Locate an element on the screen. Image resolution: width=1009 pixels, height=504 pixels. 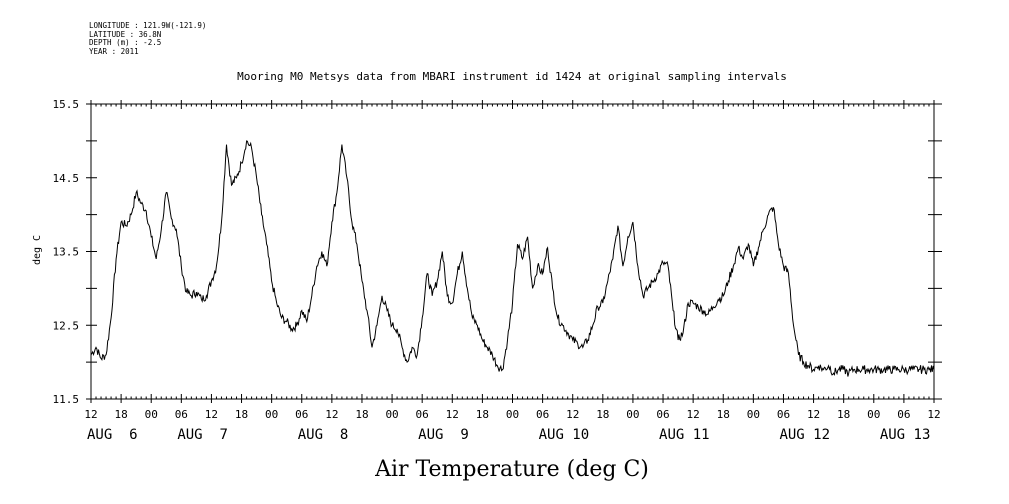
y-tick-label: 14.5 is located at coordinates (66, 178).